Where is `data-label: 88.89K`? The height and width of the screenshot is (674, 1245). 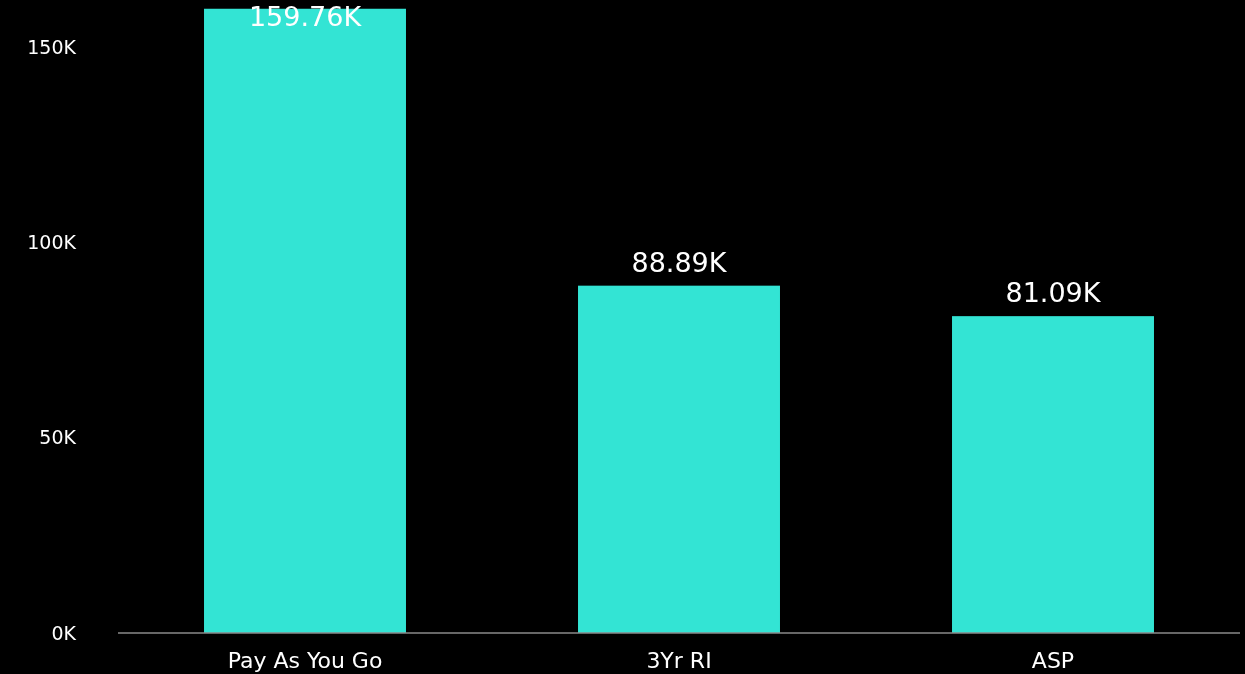
data-label: 88.89K is located at coordinates (679, 262).